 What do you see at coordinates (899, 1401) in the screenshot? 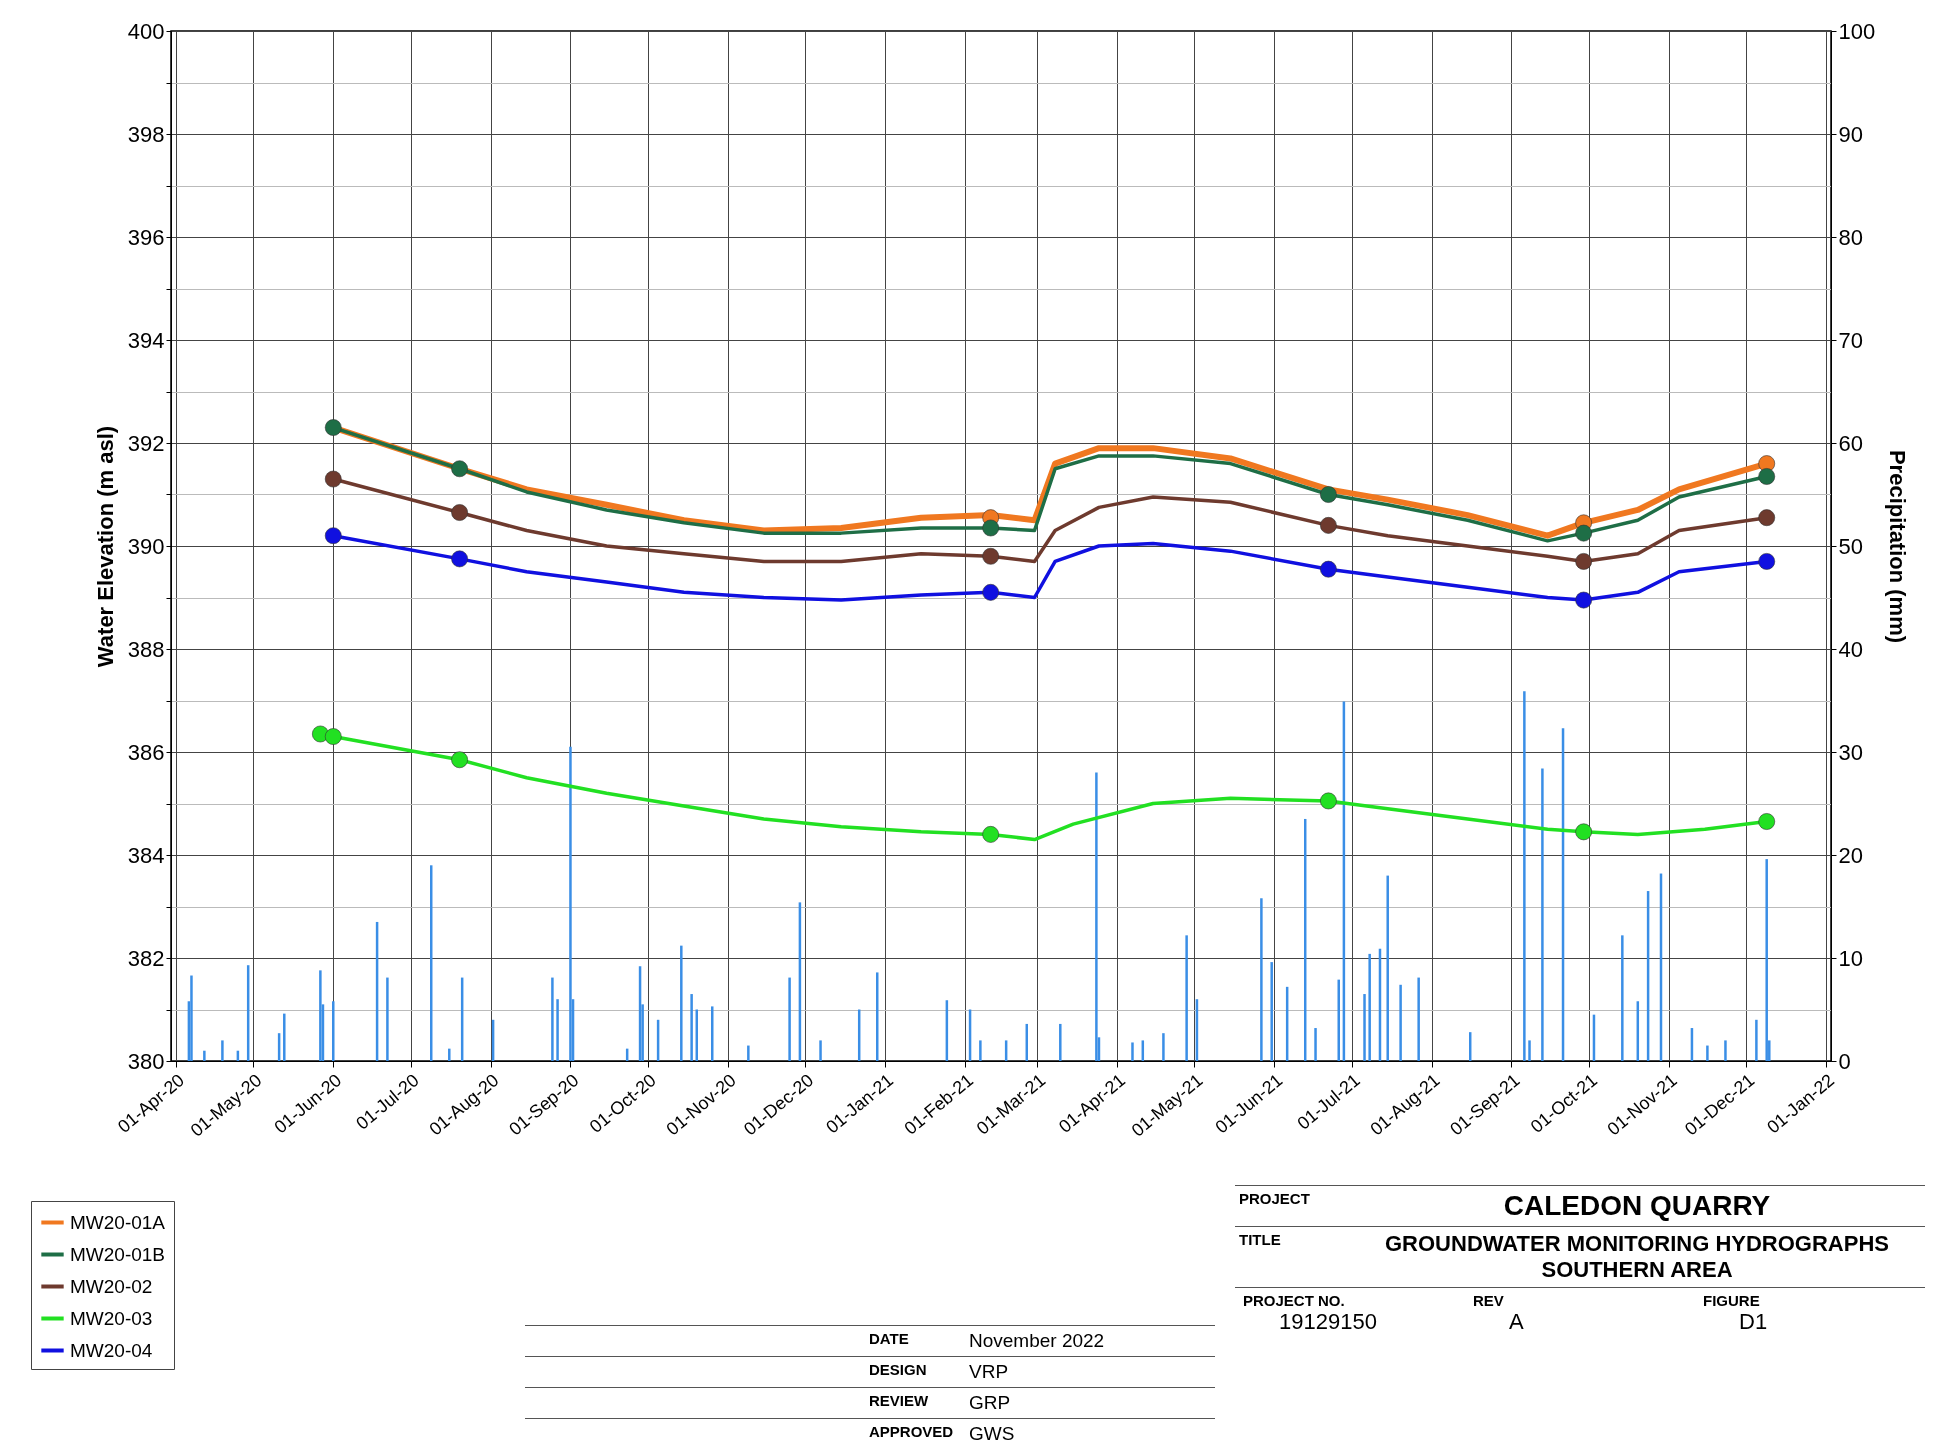
I see `text: REVIEW` at bounding box center [899, 1401].